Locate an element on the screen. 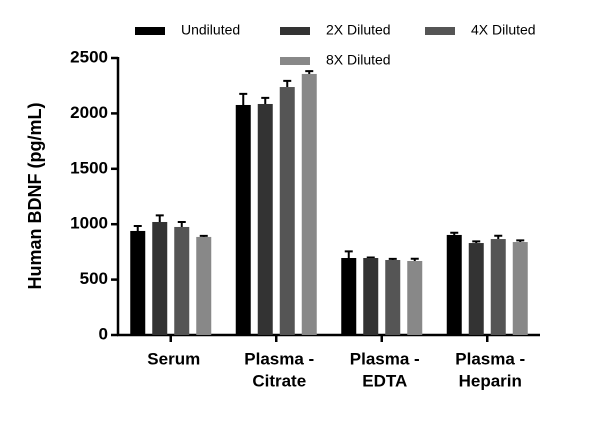 This screenshot has height=426, width=600. legend-label: 8X Diluted is located at coordinates (358, 60).